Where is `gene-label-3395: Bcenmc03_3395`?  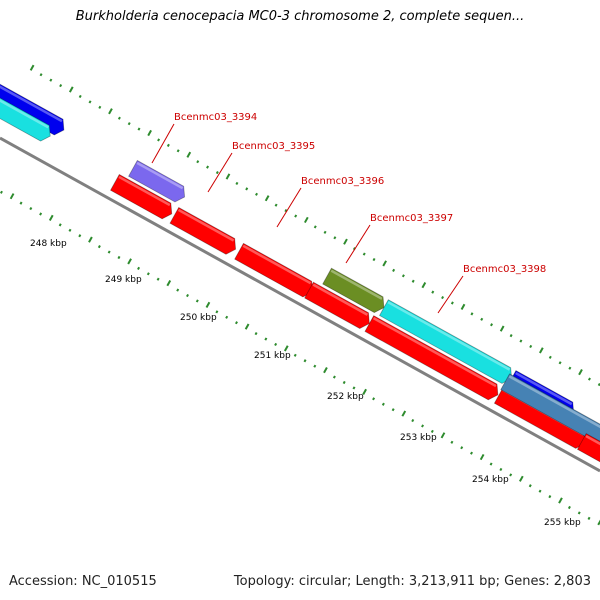 gene-label-3395: Bcenmc03_3395 is located at coordinates (273, 146).